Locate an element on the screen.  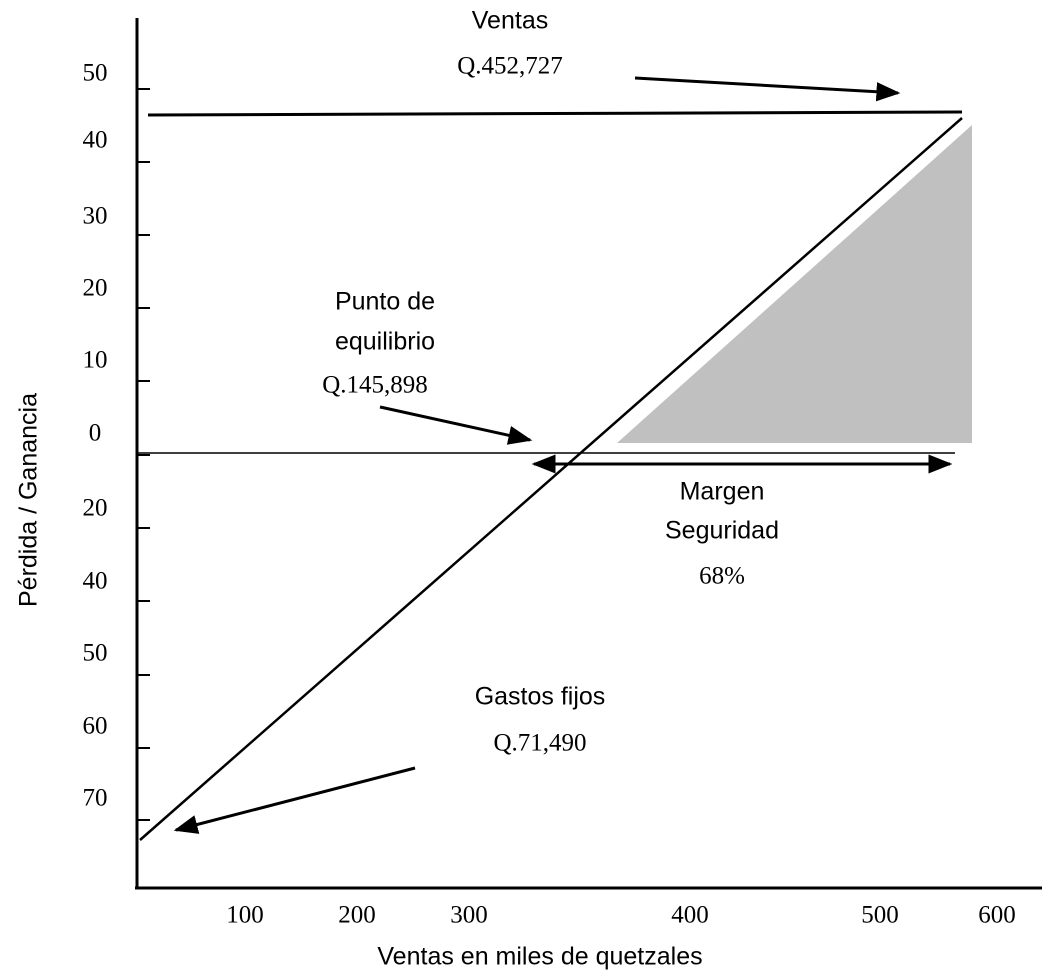
x-axis-title: Ventas en miles de quetzales is located at coordinates (539, 957).